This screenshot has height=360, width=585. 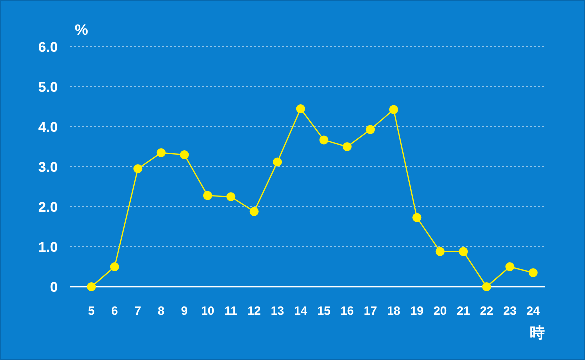 What do you see at coordinates (208, 311) in the screenshot?
I see `x-tick-label: 10` at bounding box center [208, 311].